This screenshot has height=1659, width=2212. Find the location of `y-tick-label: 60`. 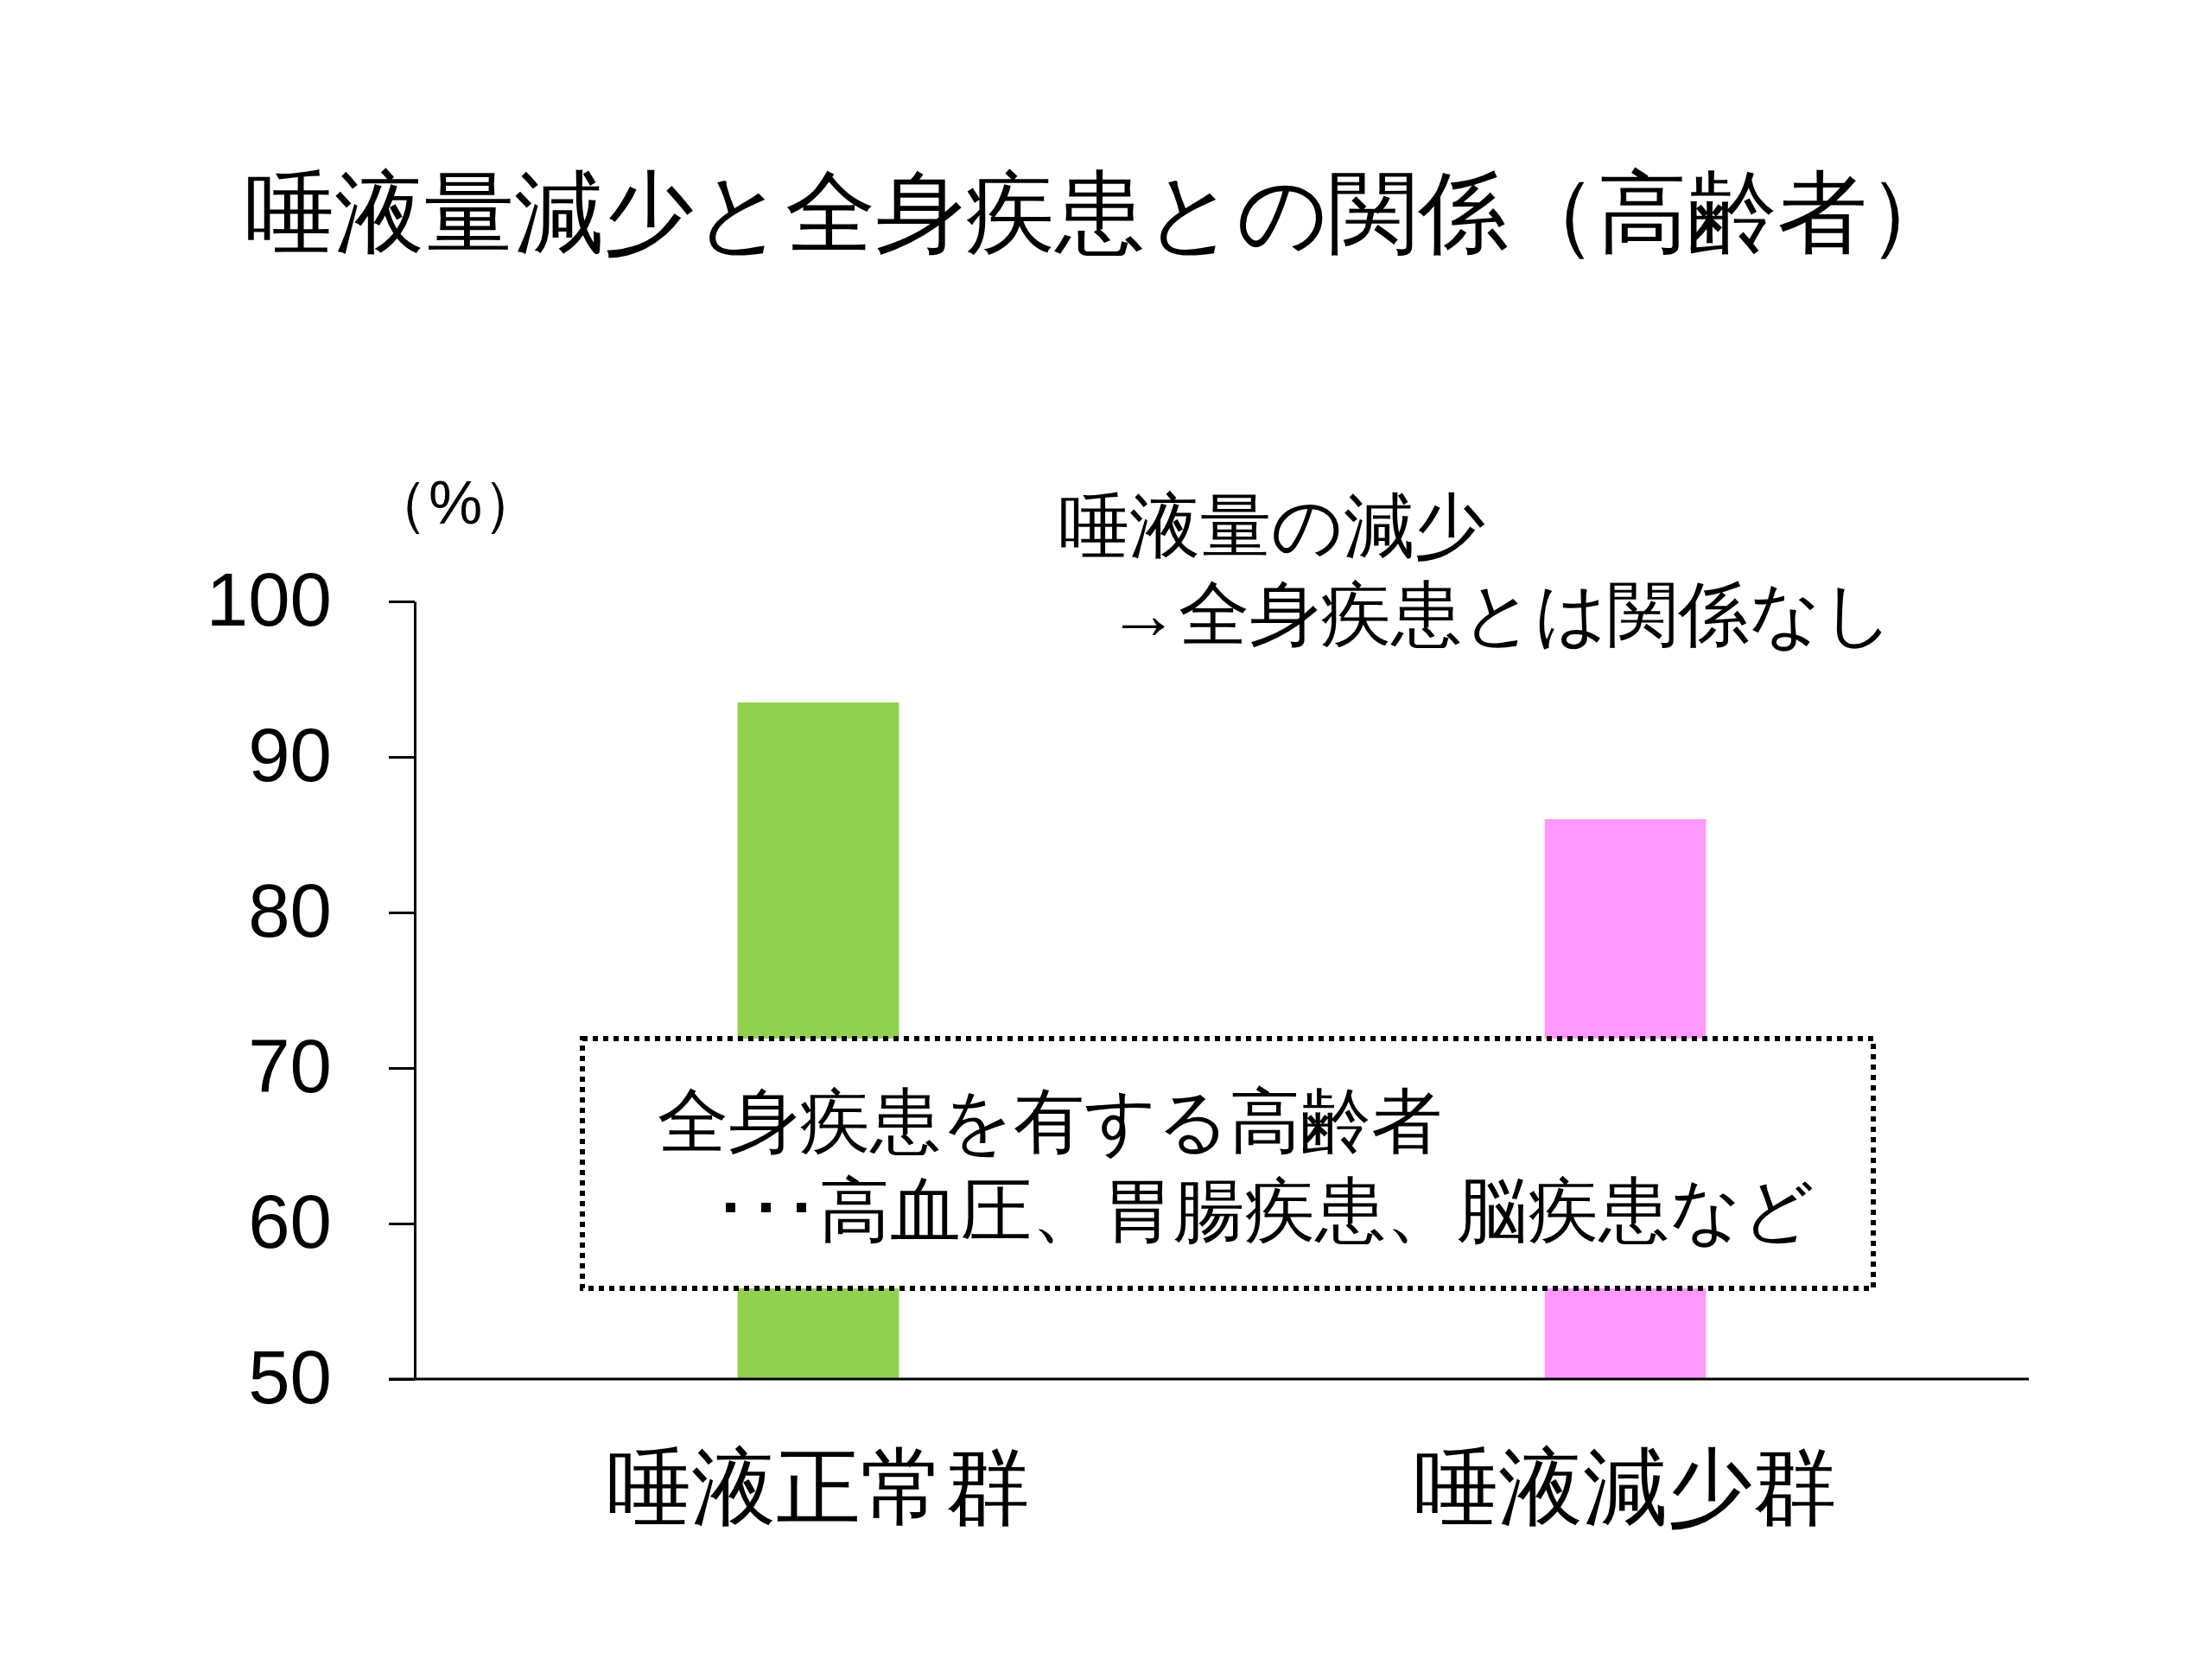

y-tick-label: 60 is located at coordinates (290, 1221).